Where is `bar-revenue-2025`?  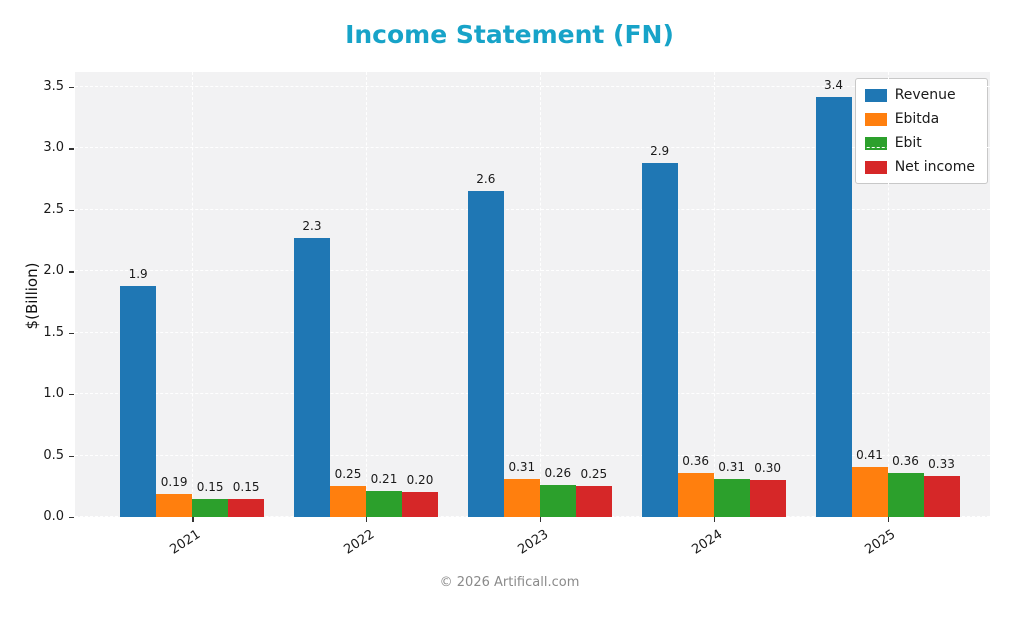
bar-revenue-2025 is located at coordinates (833, 306).